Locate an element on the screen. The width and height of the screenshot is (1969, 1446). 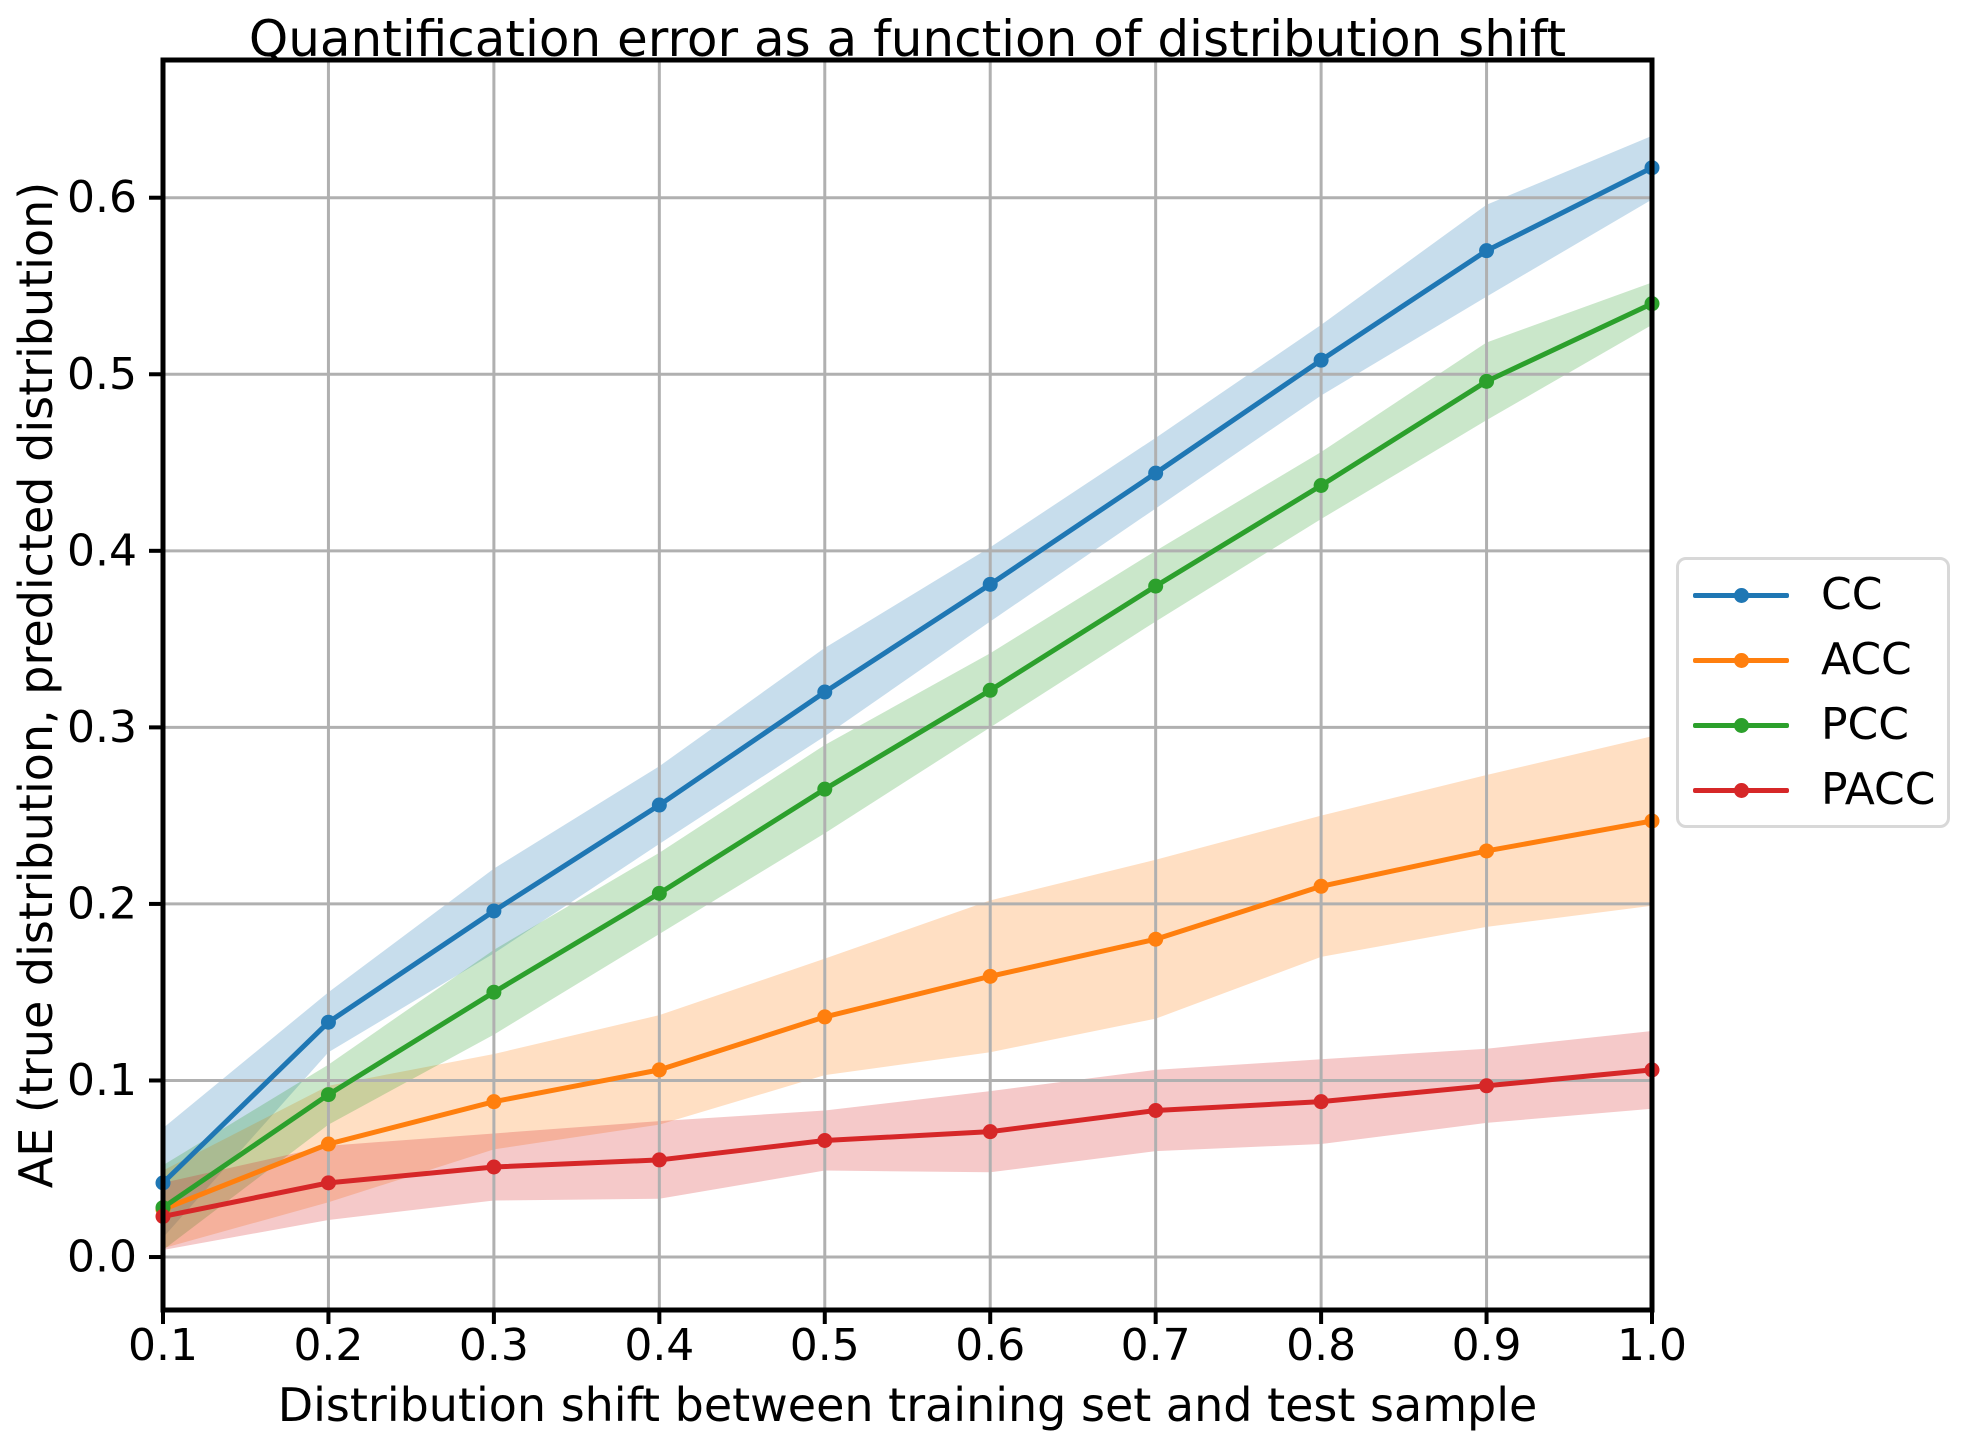
data-point-pcc-0.9 is located at coordinates (1487, 381).